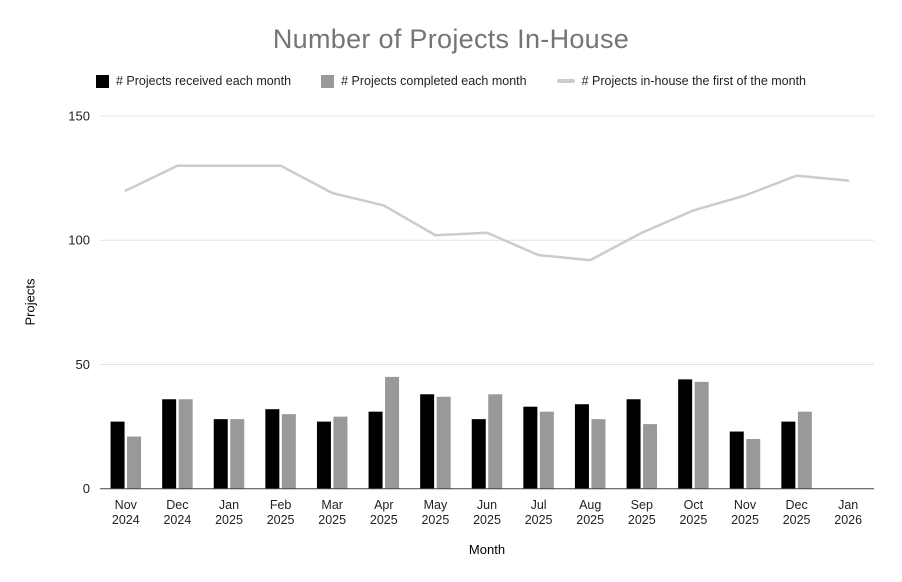  I want to click on y-tick-label: 0, so click(86, 488).